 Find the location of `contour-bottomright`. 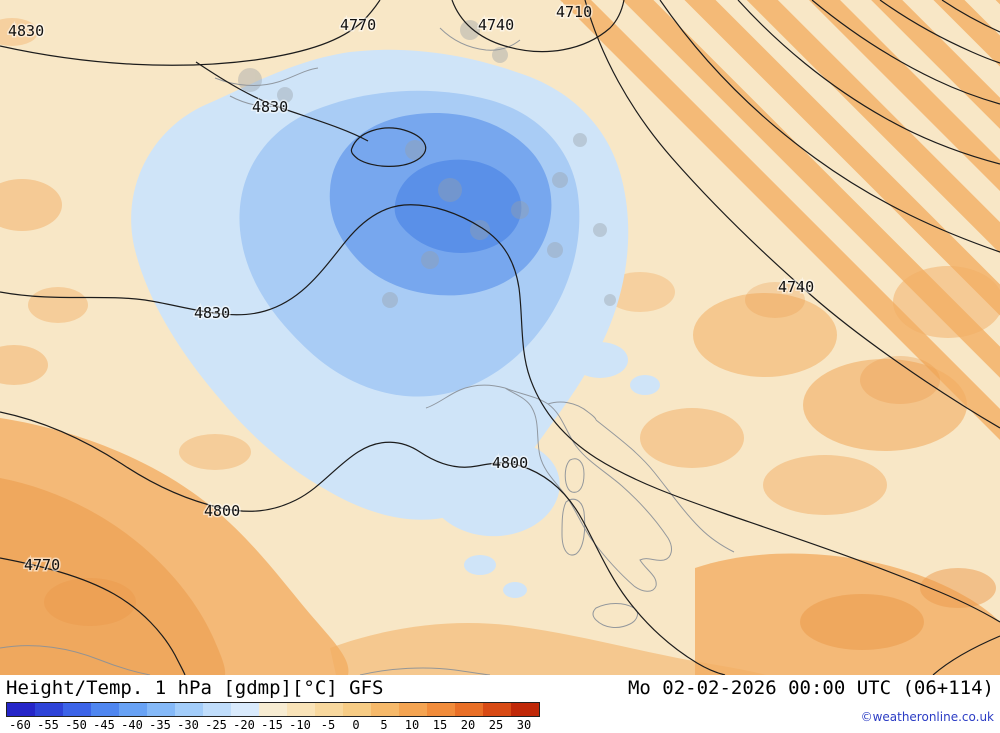

contour-bottomright is located at coordinates (966, 655).